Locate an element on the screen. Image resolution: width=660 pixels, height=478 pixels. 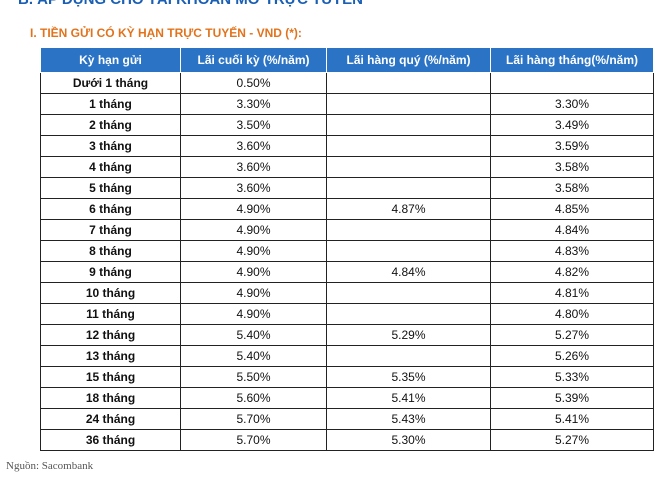
rate-cell: 5.43% is located at coordinates (408, 419).